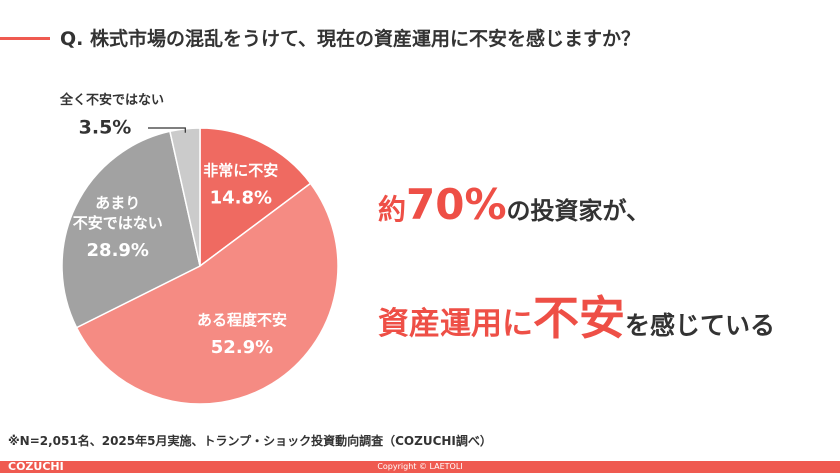 Image resolution: width=840 pixels, height=473 pixels. I want to click on slice-label: 全く不安ではない, so click(111, 100).